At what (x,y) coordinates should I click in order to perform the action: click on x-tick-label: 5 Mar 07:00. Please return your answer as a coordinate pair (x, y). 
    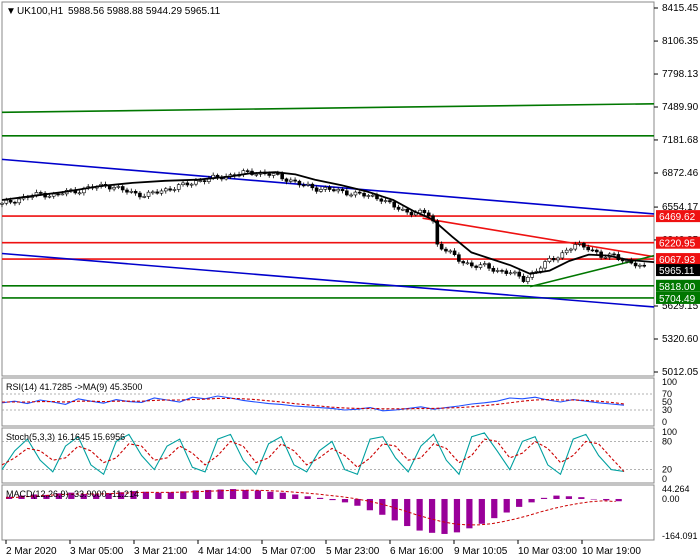
    Looking at the image, I should click on (289, 551).